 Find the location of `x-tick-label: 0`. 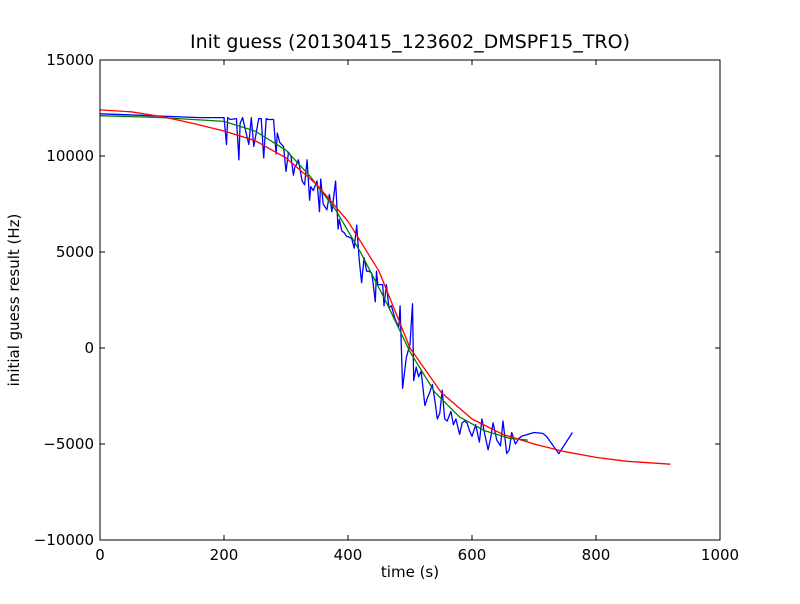

x-tick-label: 0 is located at coordinates (100, 555).